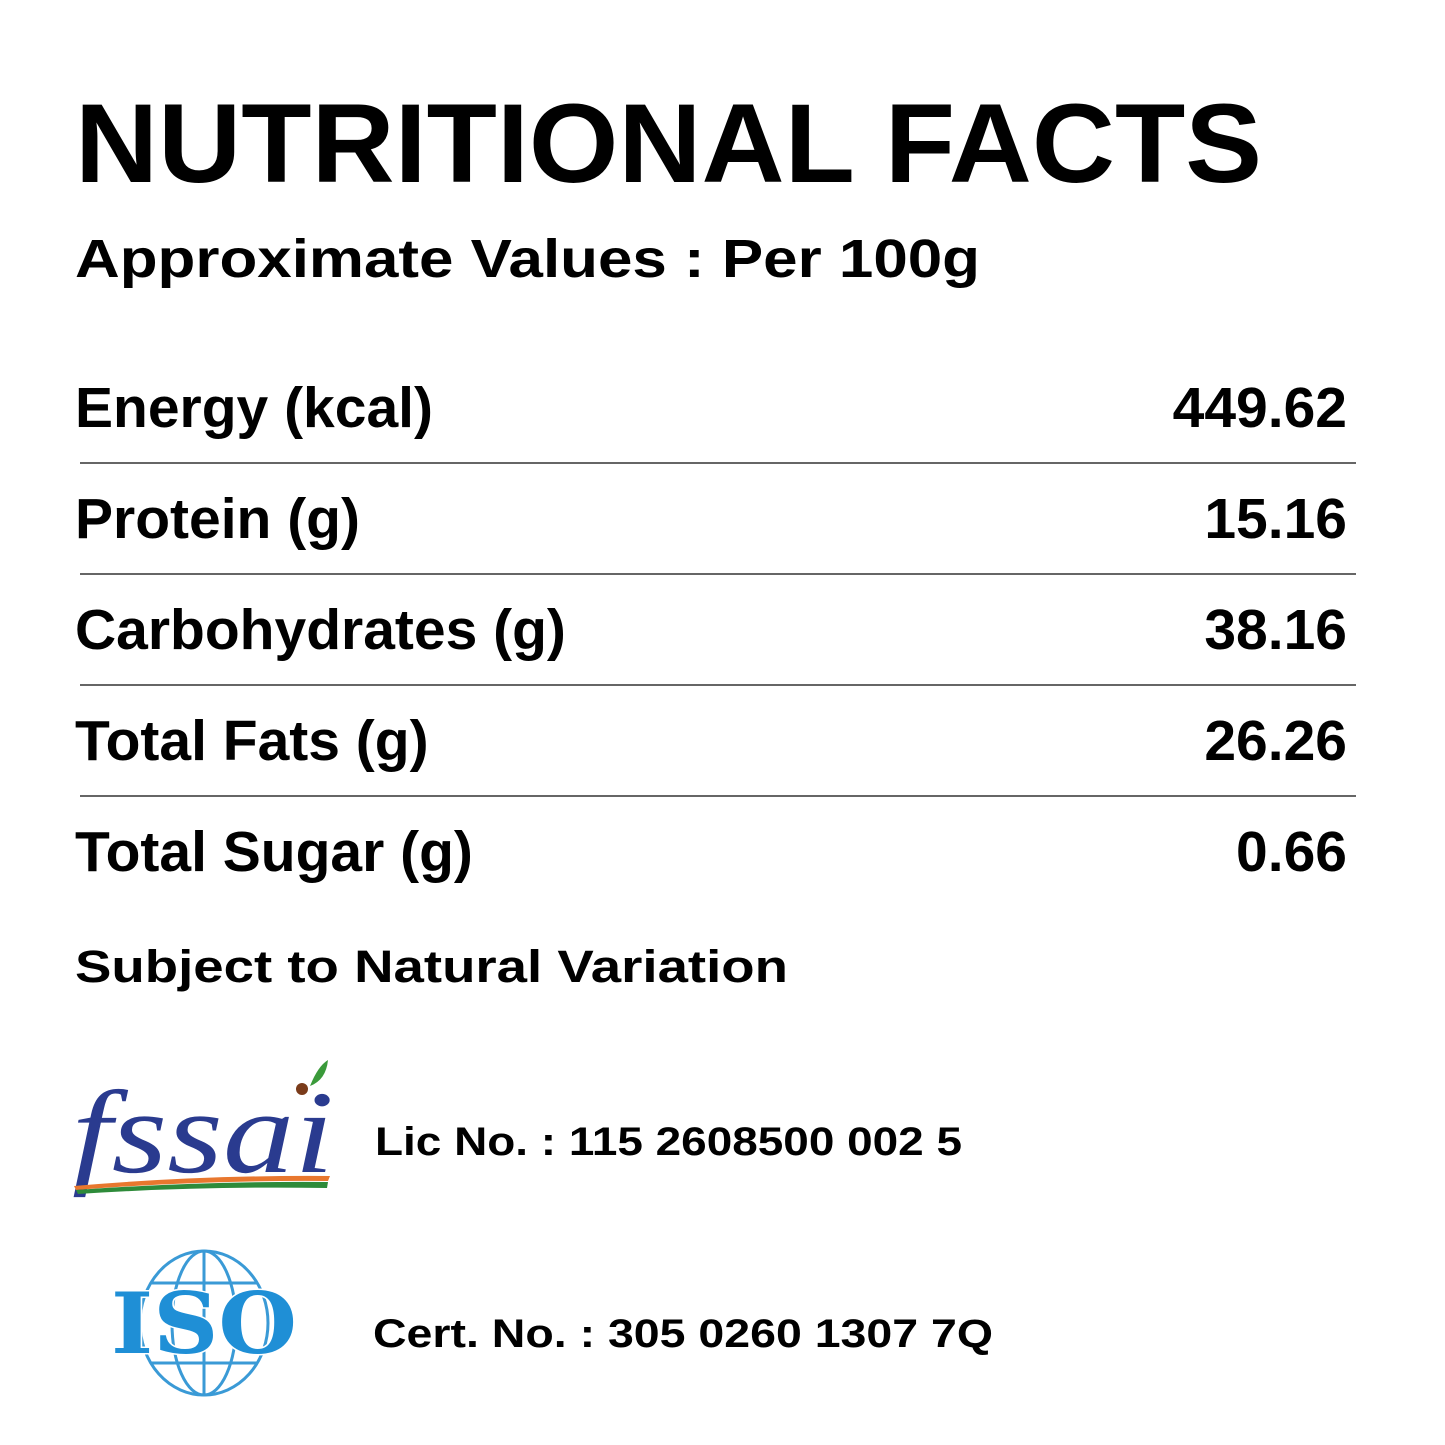  What do you see at coordinates (302, 1089) in the screenshot?
I see `fssai-dot` at bounding box center [302, 1089].